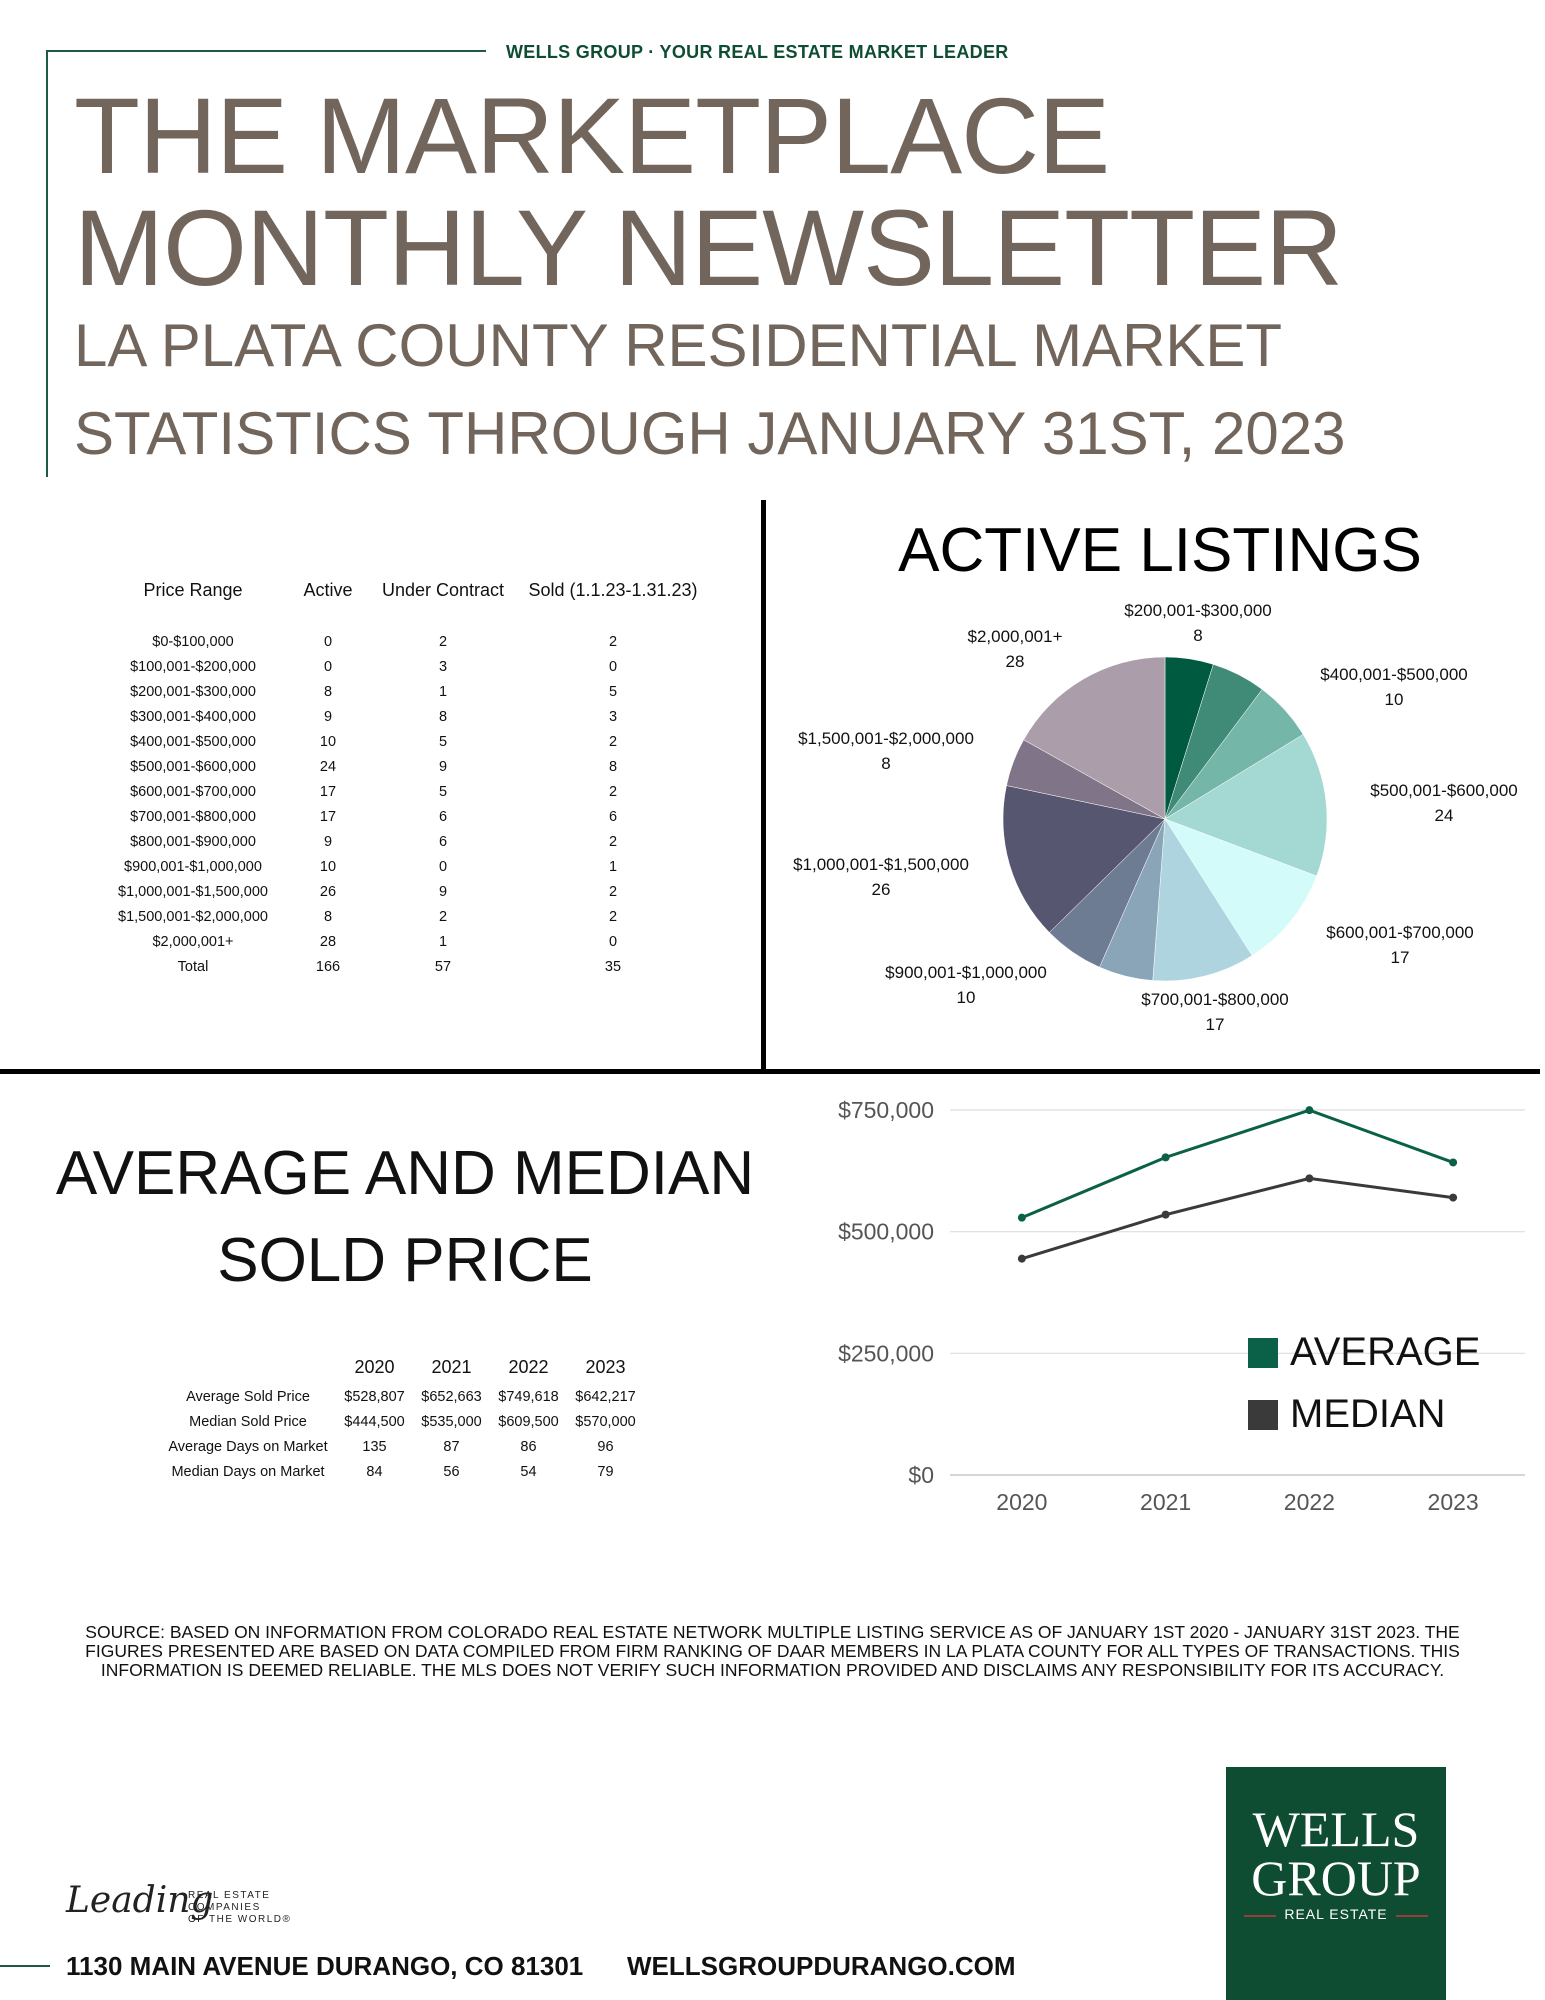 The width and height of the screenshot is (1545, 2000). What do you see at coordinates (193, 816) in the screenshot?
I see `table-cell: $700,001-$800,000` at bounding box center [193, 816].